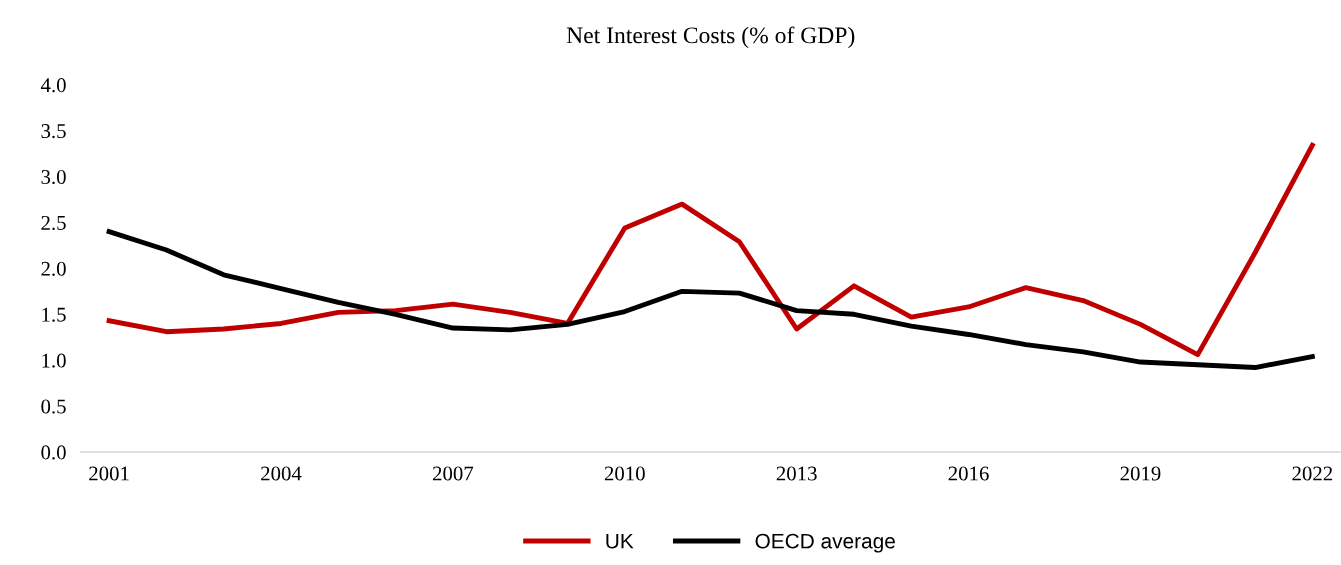  Describe the element at coordinates (54, 314) in the screenshot. I see `y-tick-label: 1.5` at that location.